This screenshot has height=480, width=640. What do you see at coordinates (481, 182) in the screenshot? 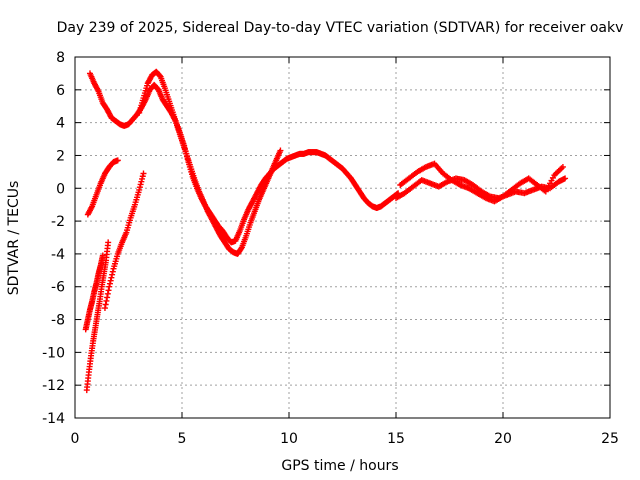
I see `series-arc-tail-band` at bounding box center [481, 182].